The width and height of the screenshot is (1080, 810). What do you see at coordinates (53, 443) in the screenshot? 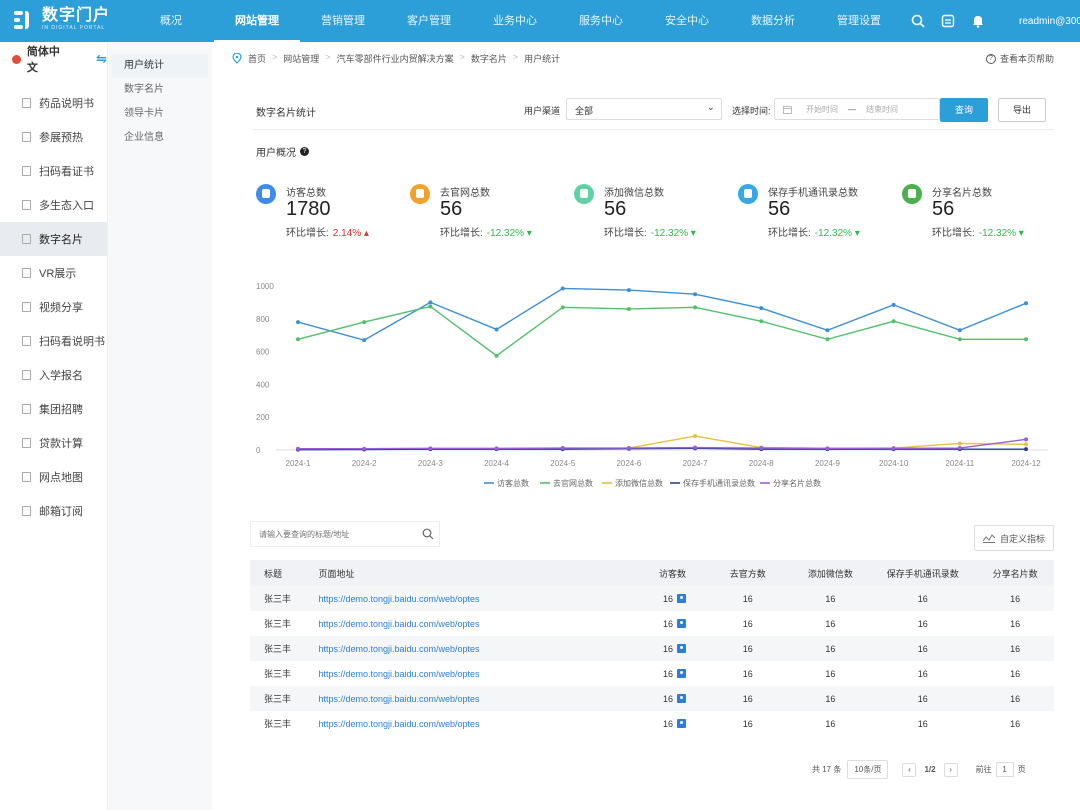
I see `sidebar-item-10: 贷款计算` at bounding box center [53, 443].